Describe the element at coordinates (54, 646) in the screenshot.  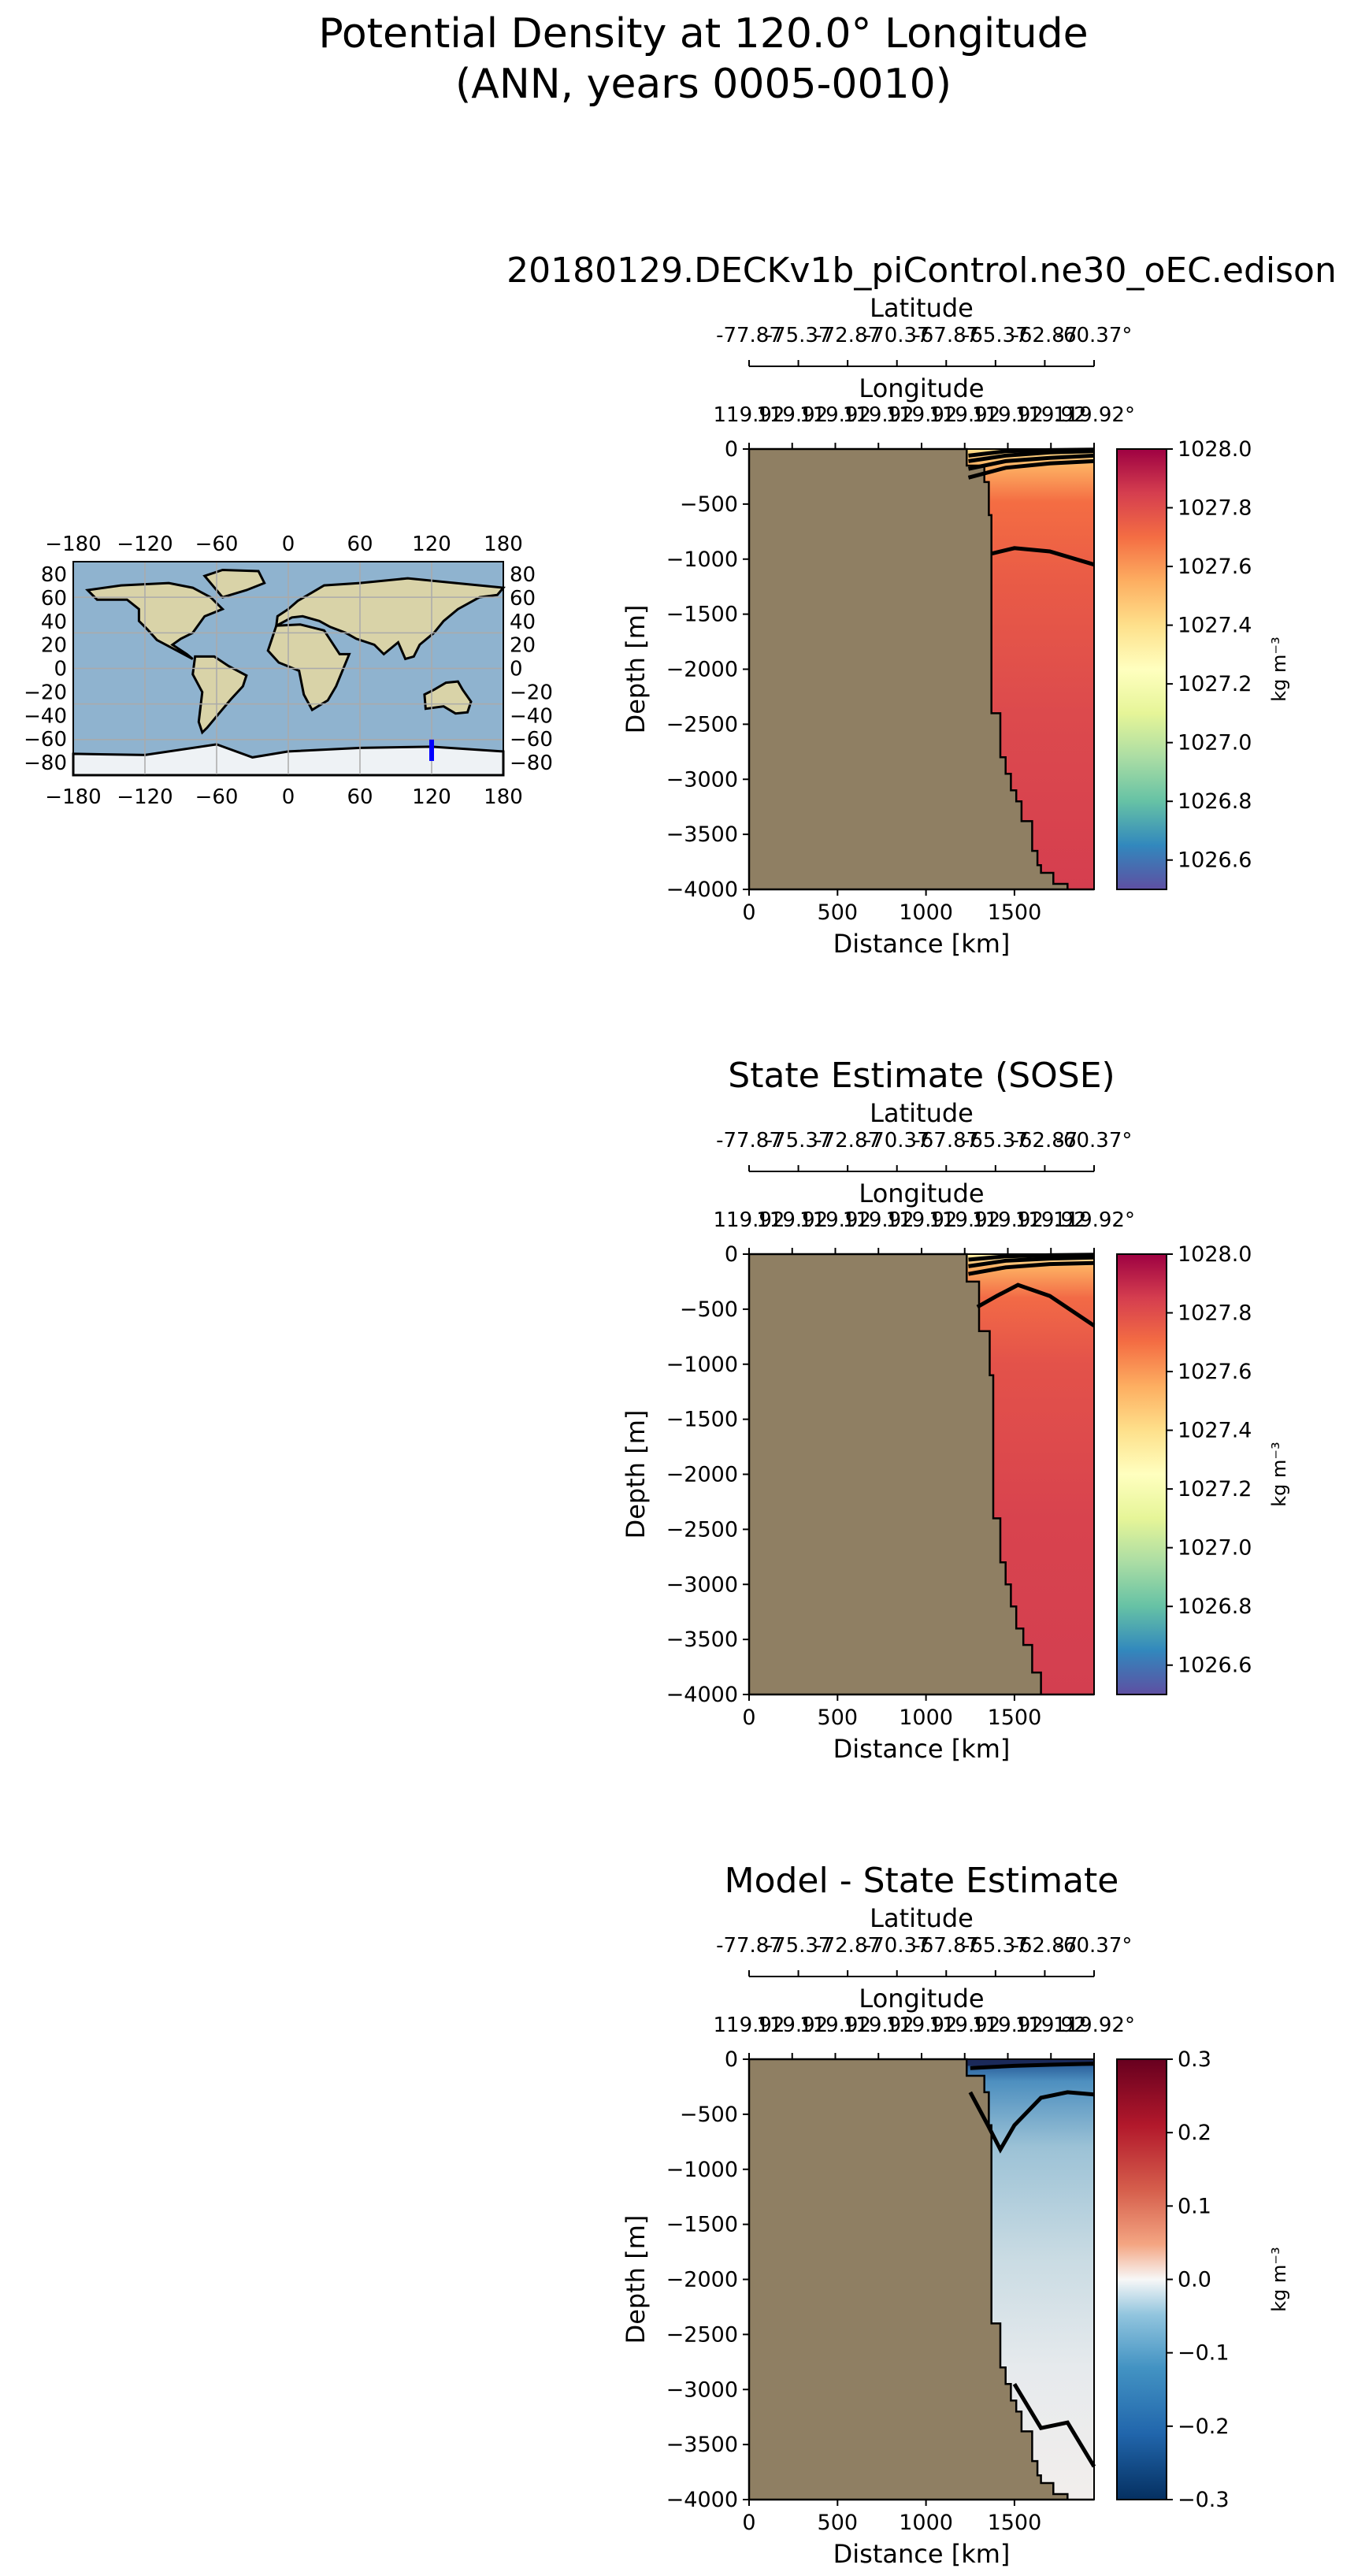
I see `map-left-tick-label: 20` at that location.